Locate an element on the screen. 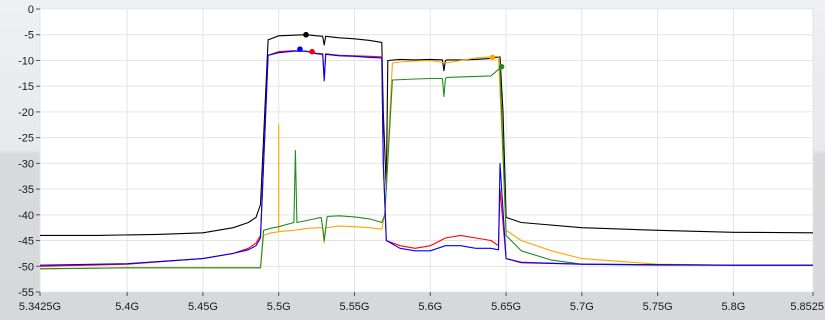 This screenshot has width=825, height=320. y-tick-label: -25 is located at coordinates (26, 139).